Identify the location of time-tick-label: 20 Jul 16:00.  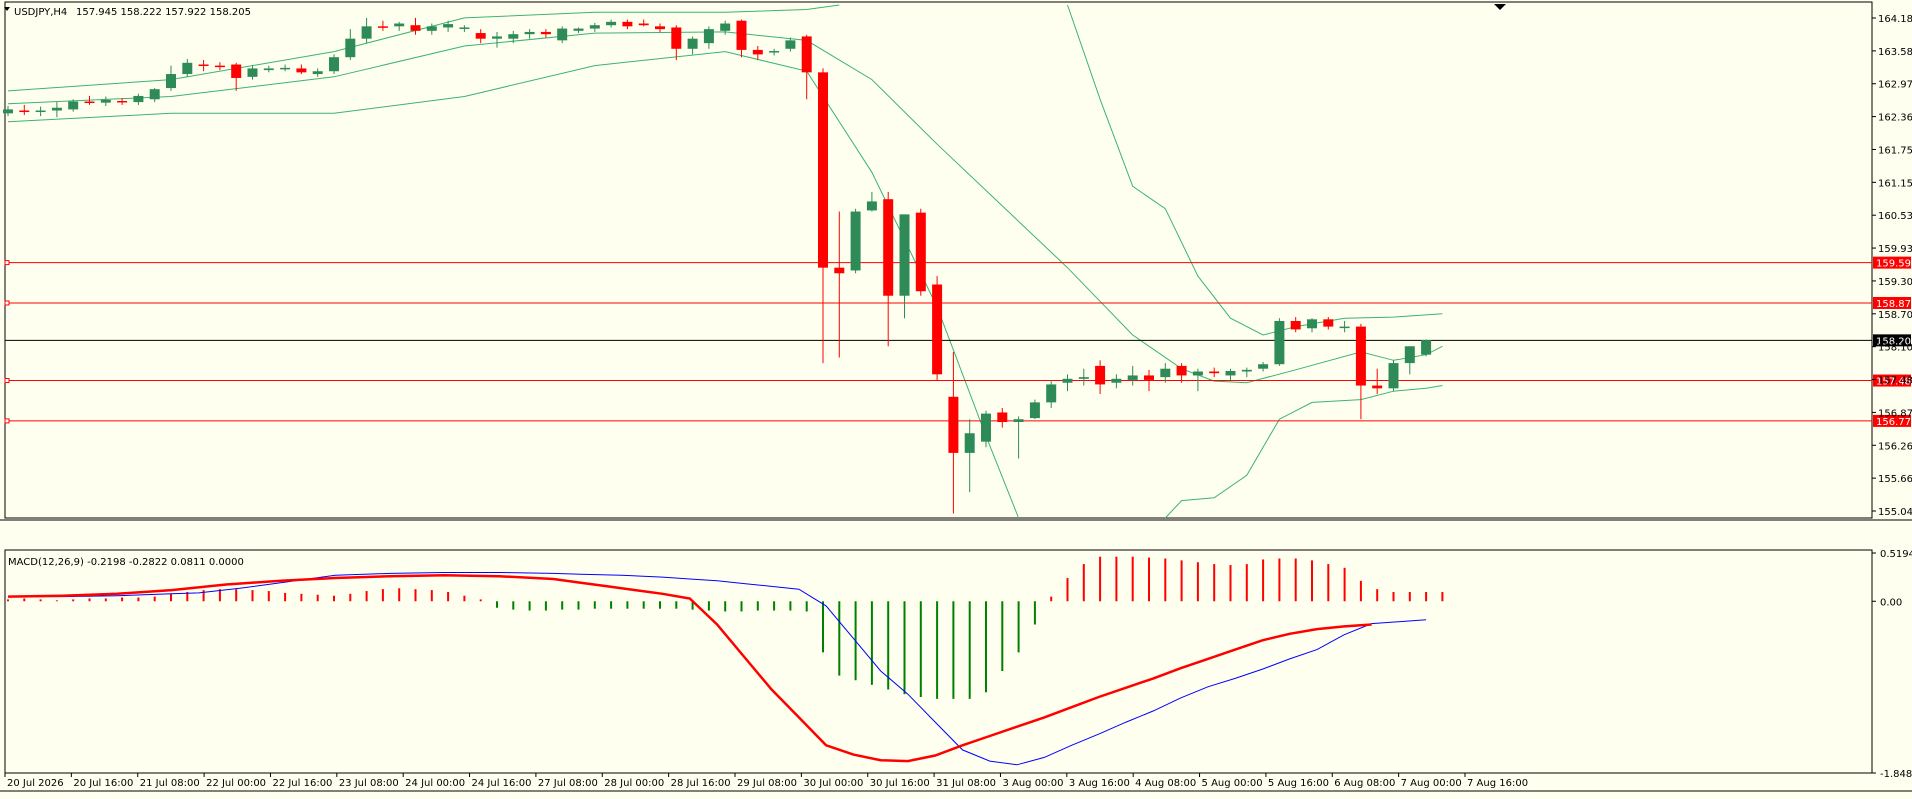
(103, 783).